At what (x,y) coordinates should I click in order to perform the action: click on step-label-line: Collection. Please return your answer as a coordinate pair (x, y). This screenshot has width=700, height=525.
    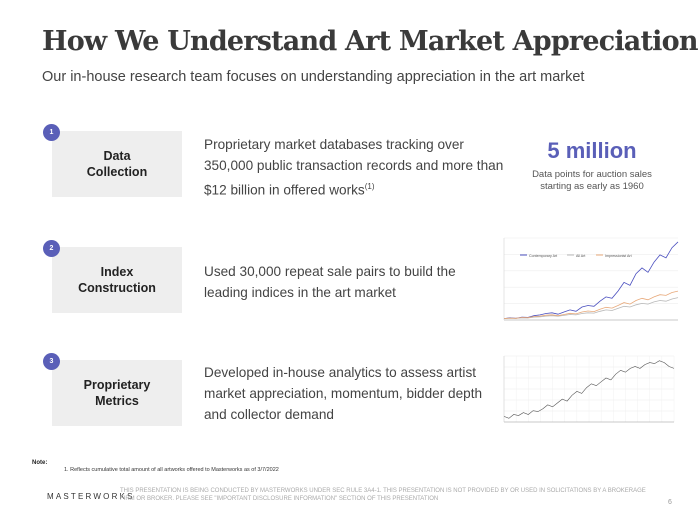
    Looking at the image, I should click on (117, 172).